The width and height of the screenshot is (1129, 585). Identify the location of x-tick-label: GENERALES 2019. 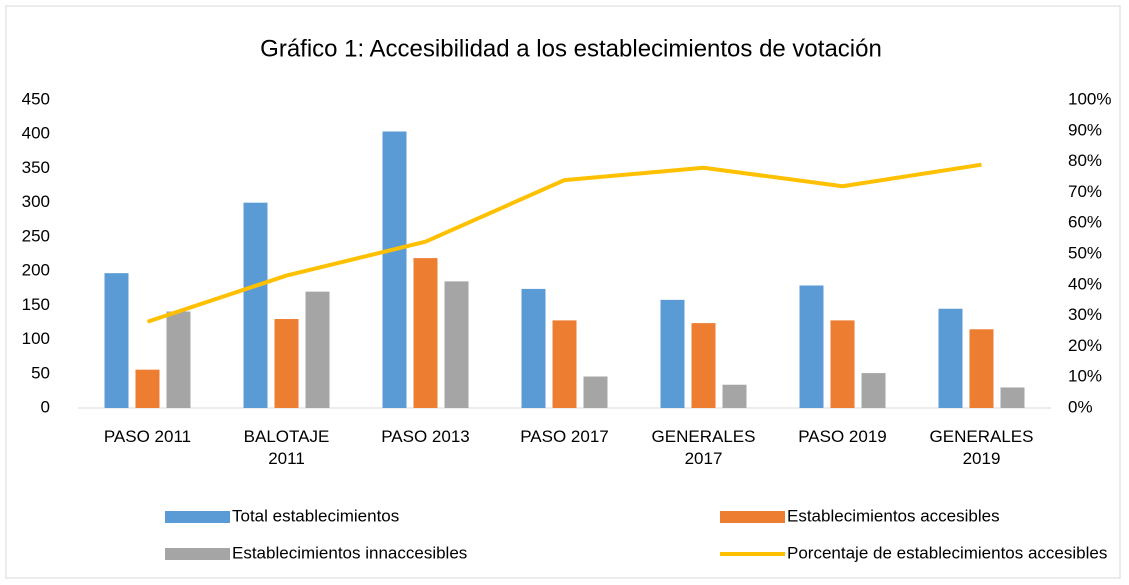
(981, 447).